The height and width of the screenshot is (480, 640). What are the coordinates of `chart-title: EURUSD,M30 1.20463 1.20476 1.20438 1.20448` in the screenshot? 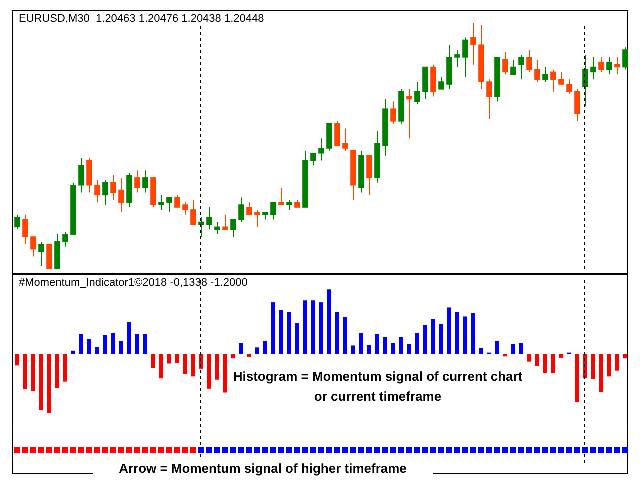 It's located at (141, 19).